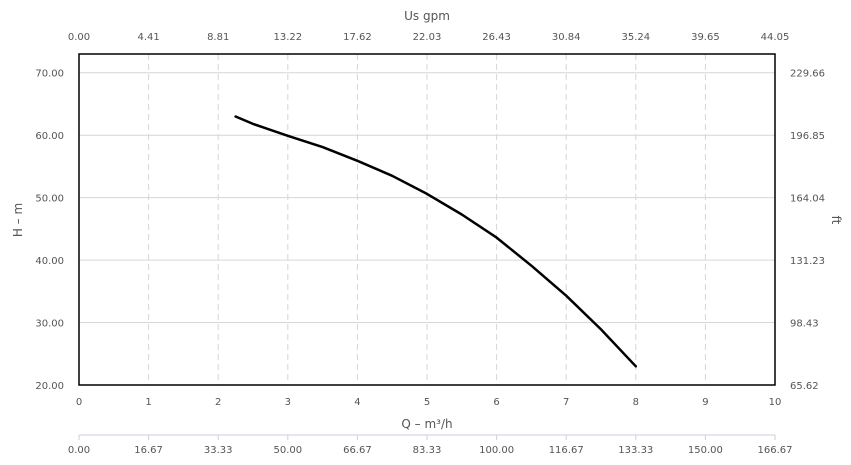 The image size is (851, 465). I want to click on top-tick-label: 0.00, so click(79, 37).